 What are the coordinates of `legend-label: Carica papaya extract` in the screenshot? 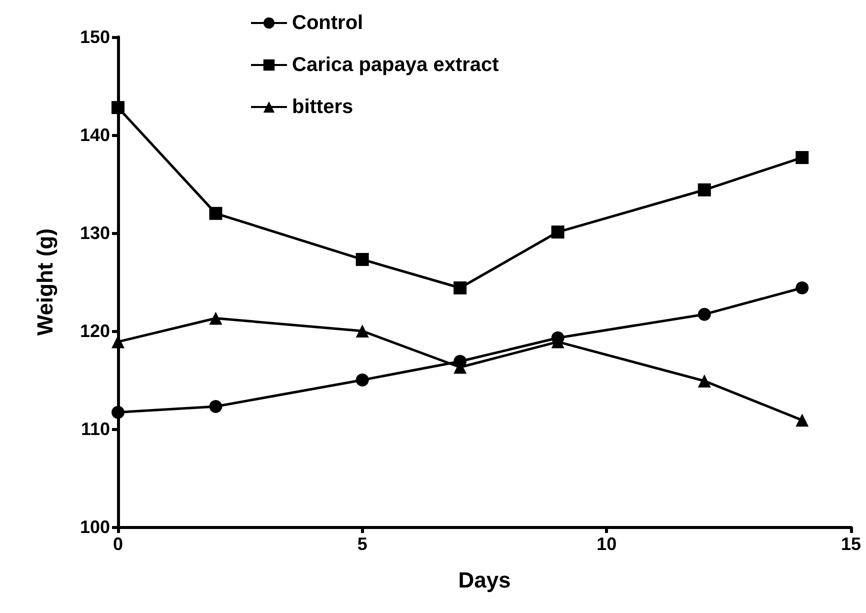 It's located at (396, 65).